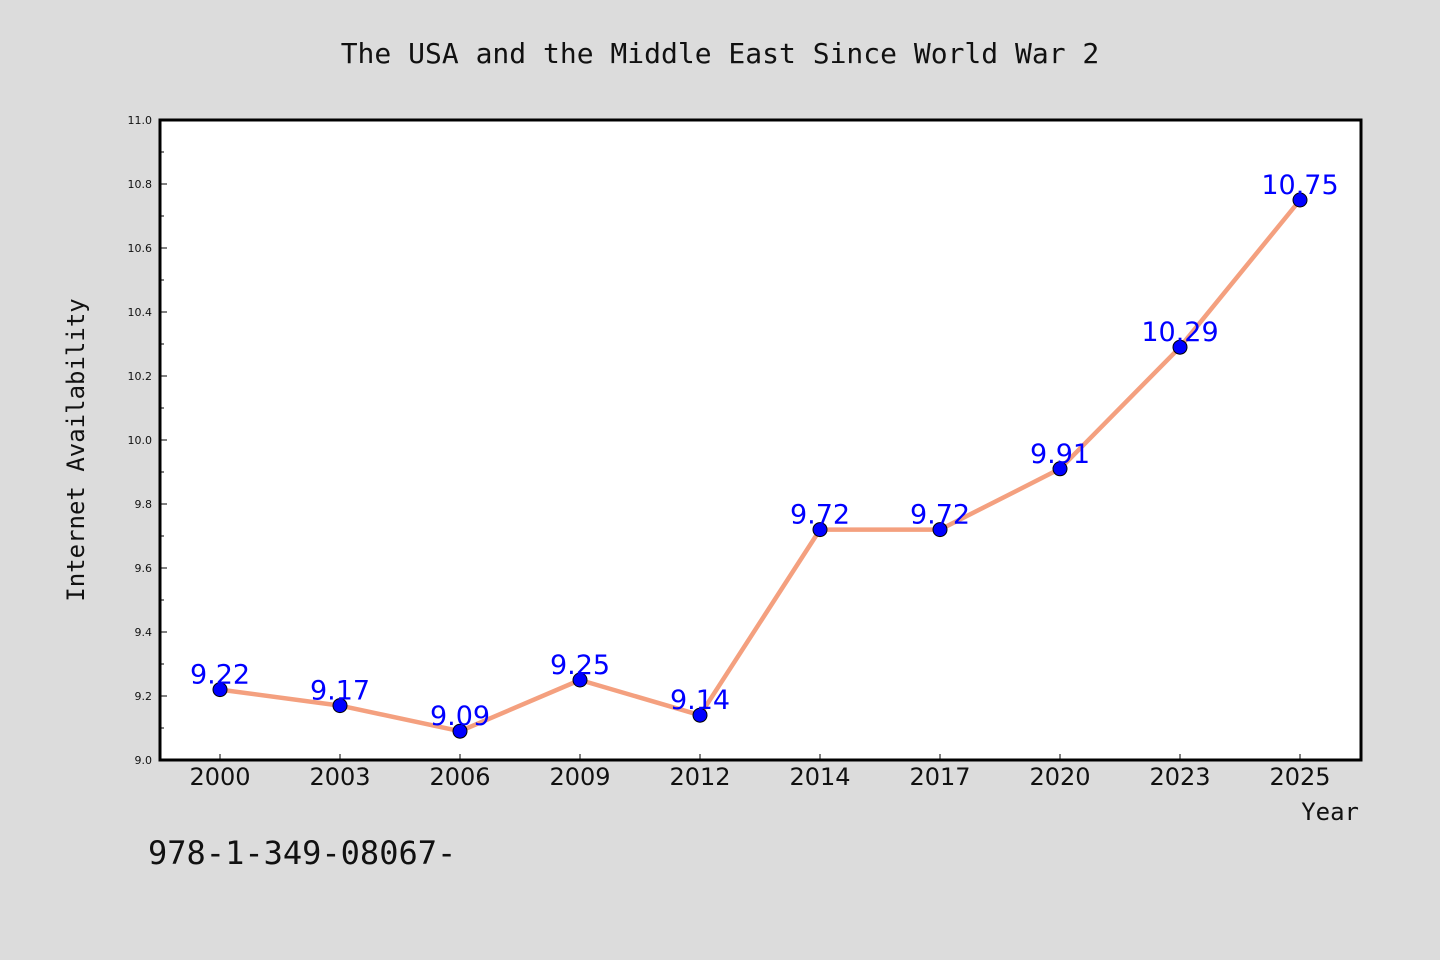 The width and height of the screenshot is (1440, 960). I want to click on footer-text: 978-1-349-08067-, so click(302, 853).